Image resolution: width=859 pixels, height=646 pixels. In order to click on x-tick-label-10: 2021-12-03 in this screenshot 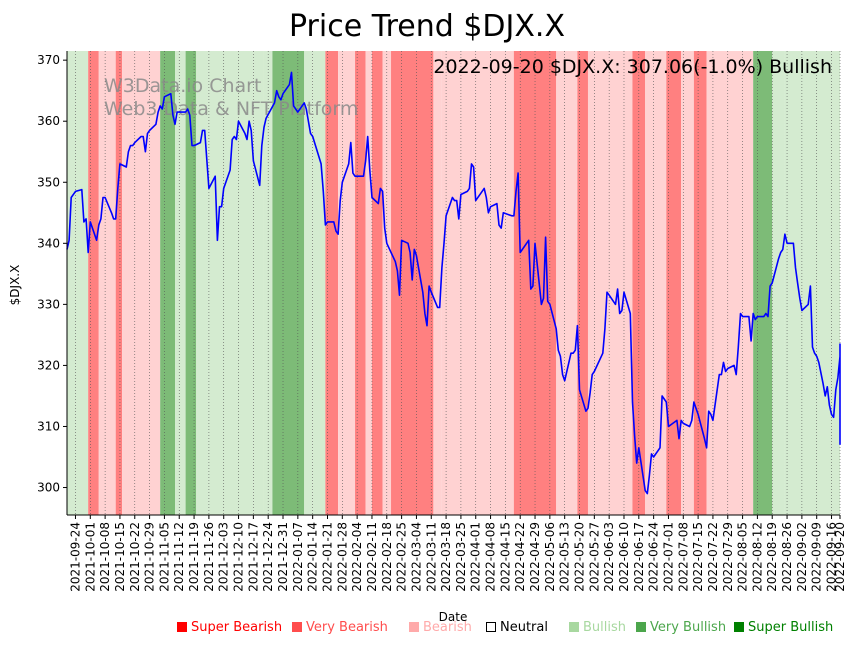, I will do `click(224, 557)`.